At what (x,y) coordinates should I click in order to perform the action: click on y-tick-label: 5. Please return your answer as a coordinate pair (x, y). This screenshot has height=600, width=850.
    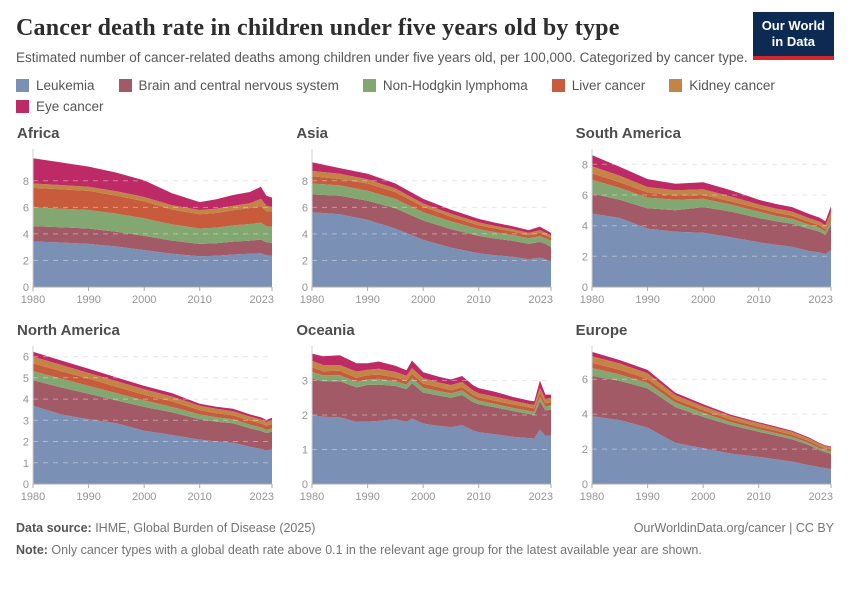
    Looking at the image, I should click on (26, 379).